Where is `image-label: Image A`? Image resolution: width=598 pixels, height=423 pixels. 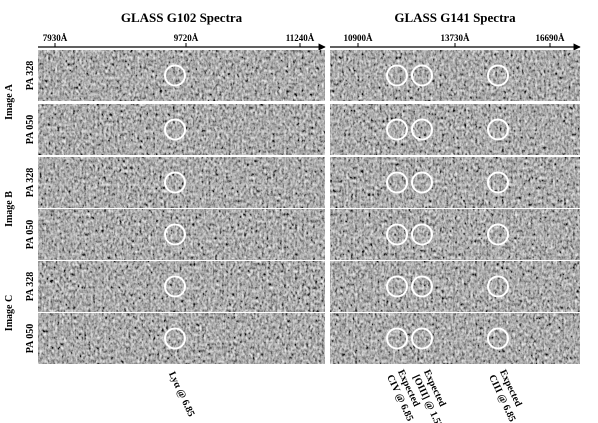 image-label: Image A is located at coordinates (9, 101).